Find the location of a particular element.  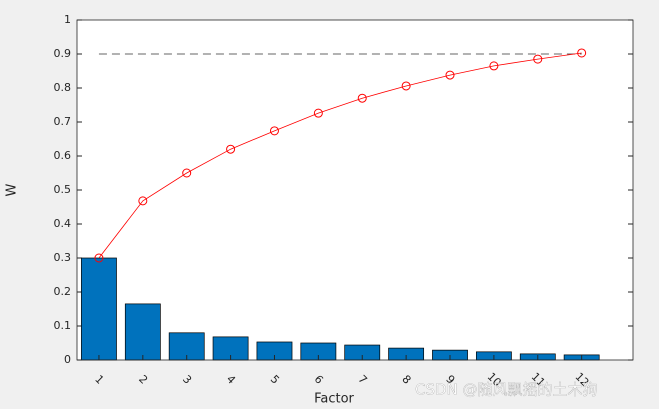

y-tick-label: 0 is located at coordinates (67, 359).